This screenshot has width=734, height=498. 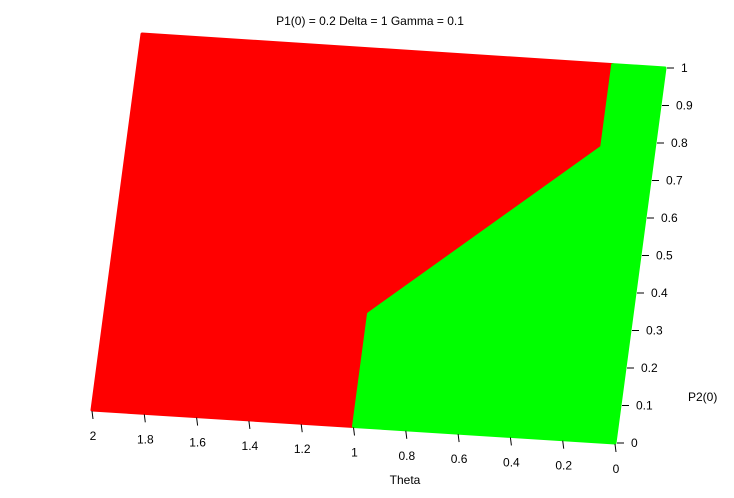 I want to click on y-tick-label: 0.1, so click(x=644, y=406).